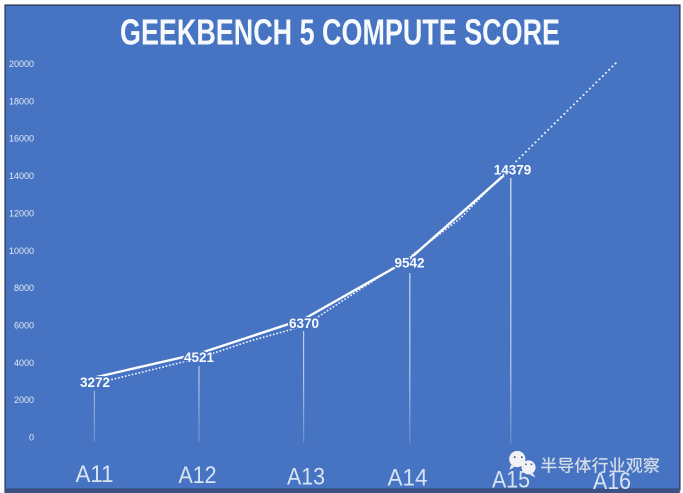 This screenshot has width=683, height=493. What do you see at coordinates (21, 101) in the screenshot?
I see `svg-text: 18000` at bounding box center [21, 101].